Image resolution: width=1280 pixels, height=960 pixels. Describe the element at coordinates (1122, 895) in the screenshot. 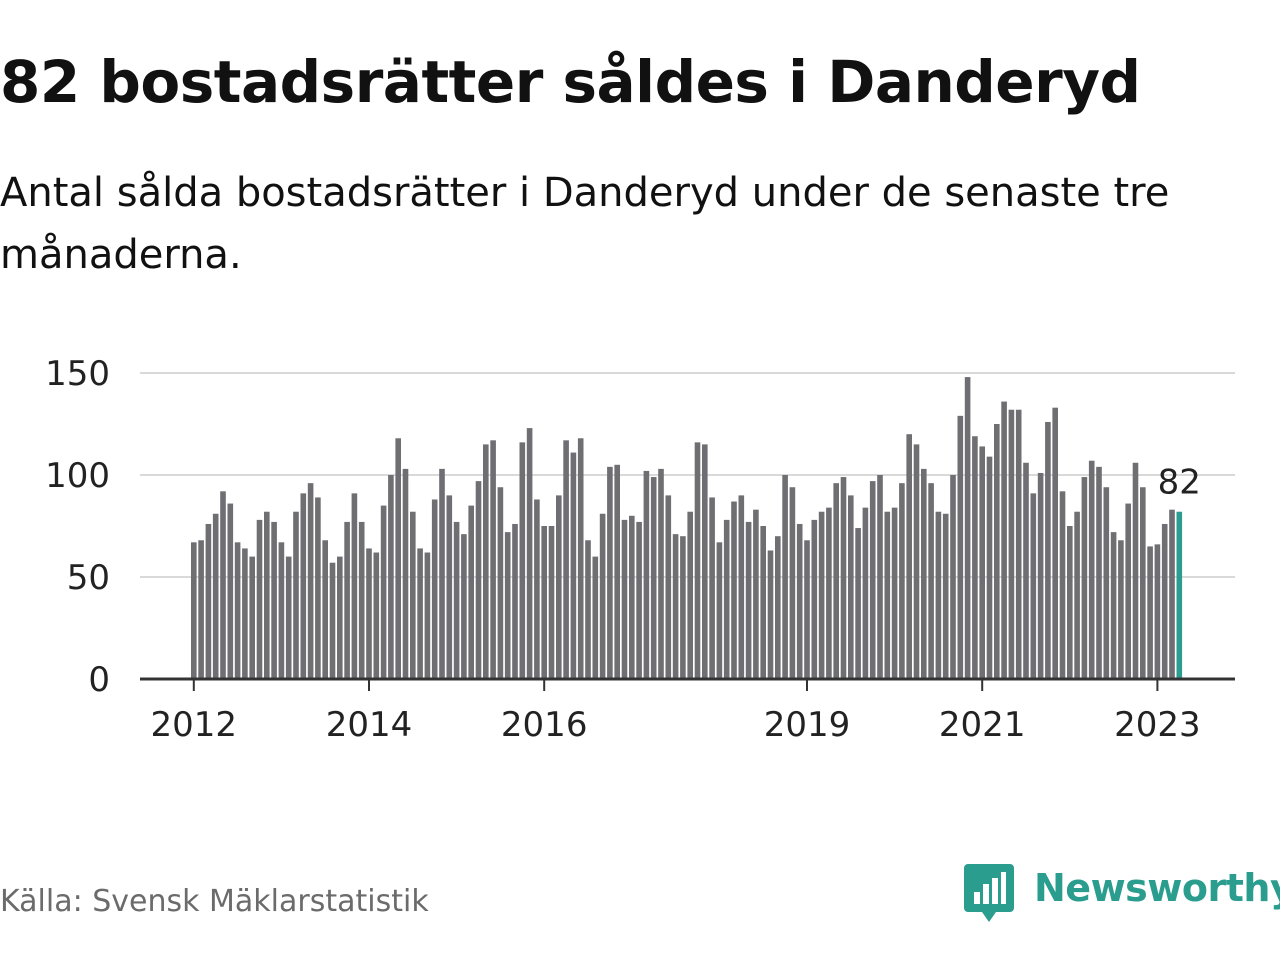

I see `brand: Newsworthy` at that location.